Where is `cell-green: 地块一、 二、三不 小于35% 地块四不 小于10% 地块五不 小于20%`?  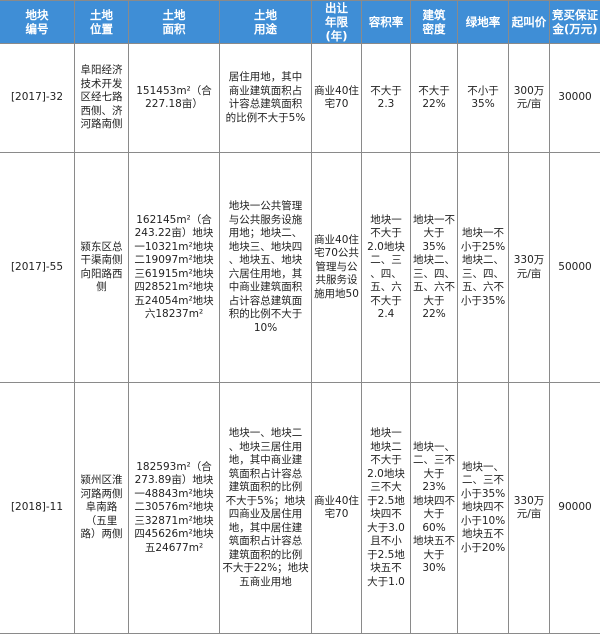
cell-green: 地块一、 二、三不 小于35% 地块四不 小于10% 地块五不 小于20% is located at coordinates (483, 508).